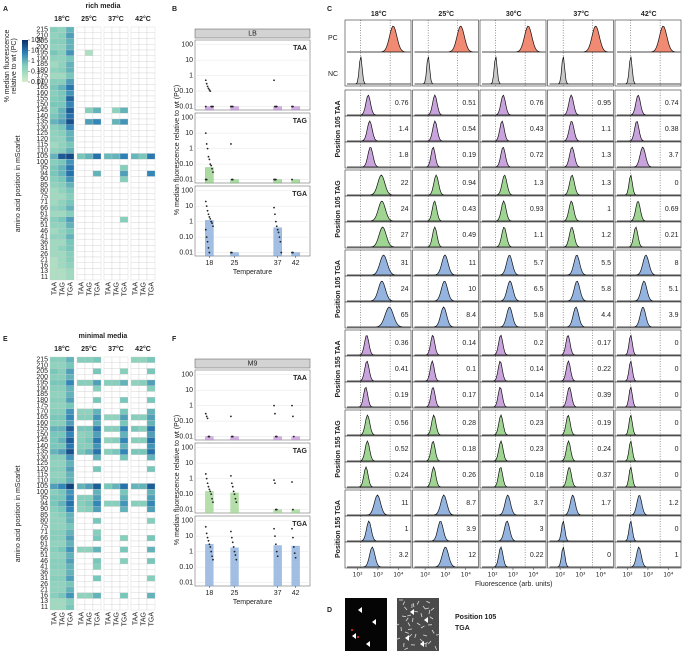 The image size is (685, 656). I want to click on control-frame, so click(580, 53).